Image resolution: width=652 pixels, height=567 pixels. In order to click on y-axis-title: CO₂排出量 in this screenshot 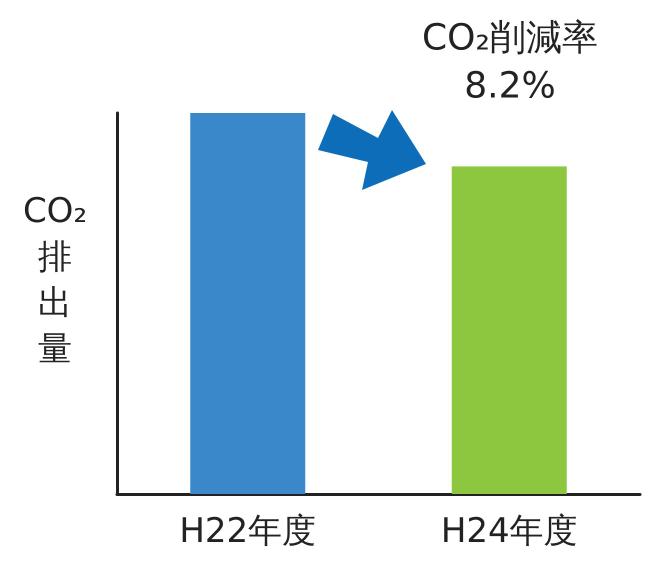, I will do `click(55, 280)`.